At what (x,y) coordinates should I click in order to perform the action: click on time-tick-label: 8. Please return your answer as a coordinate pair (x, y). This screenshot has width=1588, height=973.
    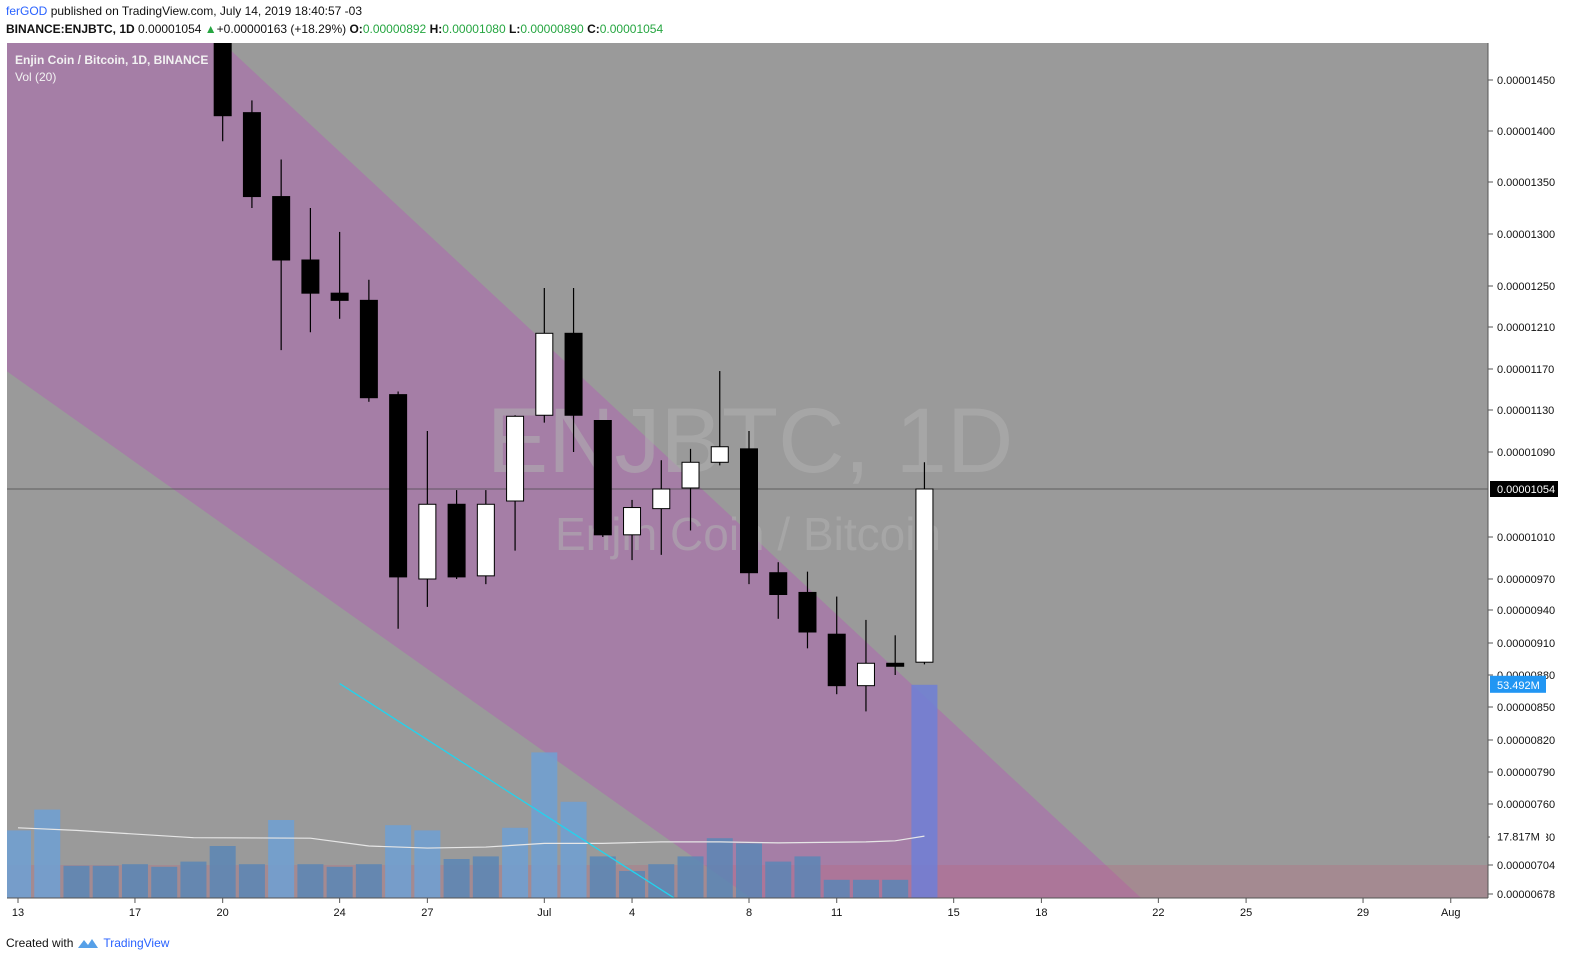
    Looking at the image, I should click on (749, 913).